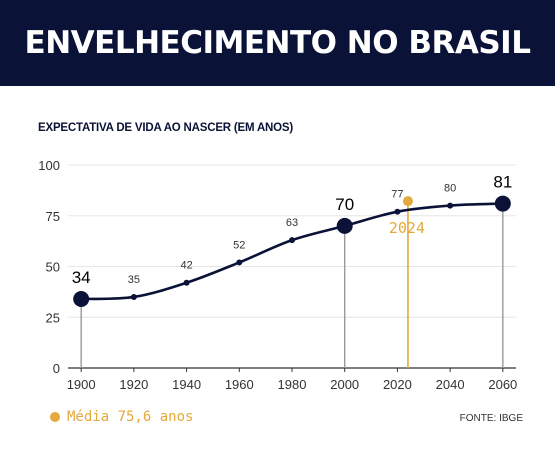 The image size is (555, 455). I want to click on data-label: 81, so click(502, 182).